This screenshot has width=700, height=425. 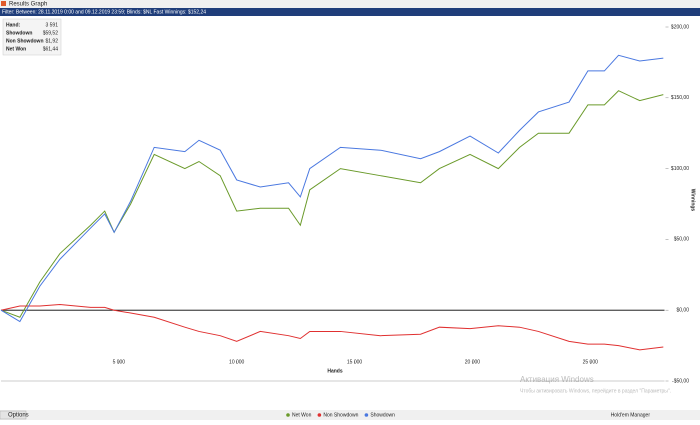 What do you see at coordinates (16, 49) in the screenshot?
I see `stat-label: Net Won` at bounding box center [16, 49].